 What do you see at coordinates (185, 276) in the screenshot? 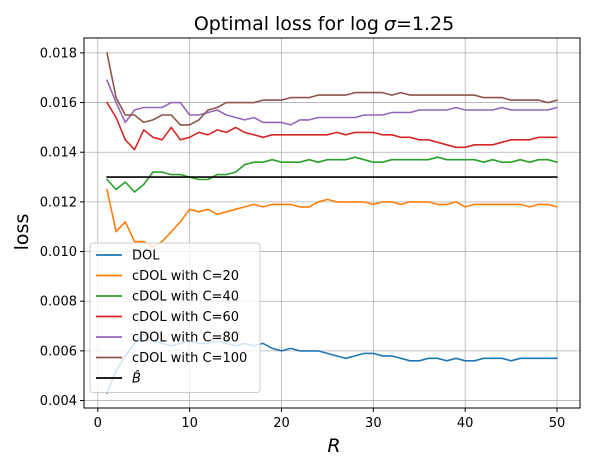
I see `legend-entry-label: cDOL with C=20` at bounding box center [185, 276].